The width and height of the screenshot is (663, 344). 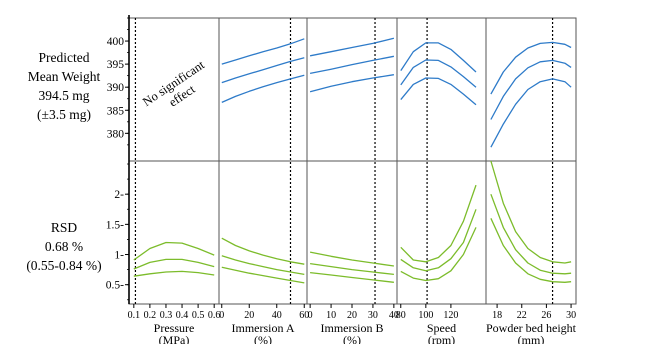 I want to click on weight-ytick-label: 385, so click(x=116, y=111).